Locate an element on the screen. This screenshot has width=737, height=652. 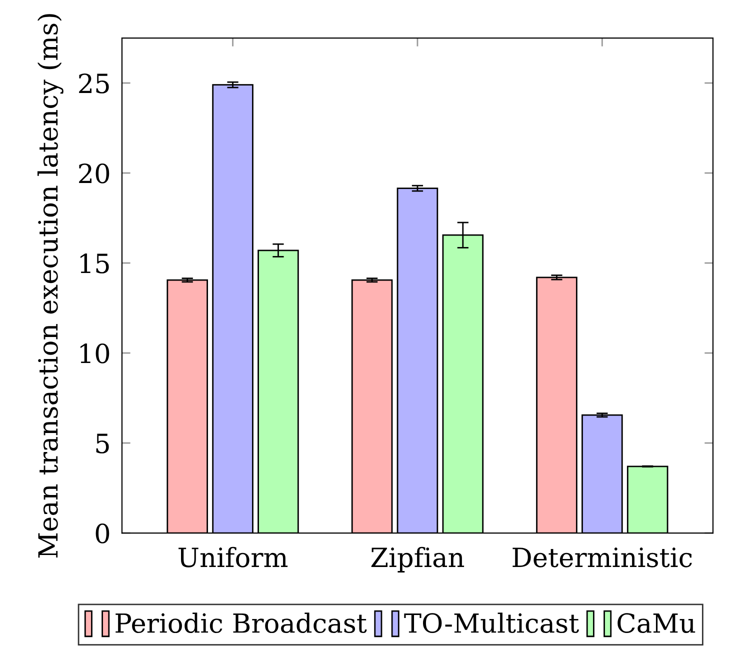
legend-label: CaMu is located at coordinates (657, 623).